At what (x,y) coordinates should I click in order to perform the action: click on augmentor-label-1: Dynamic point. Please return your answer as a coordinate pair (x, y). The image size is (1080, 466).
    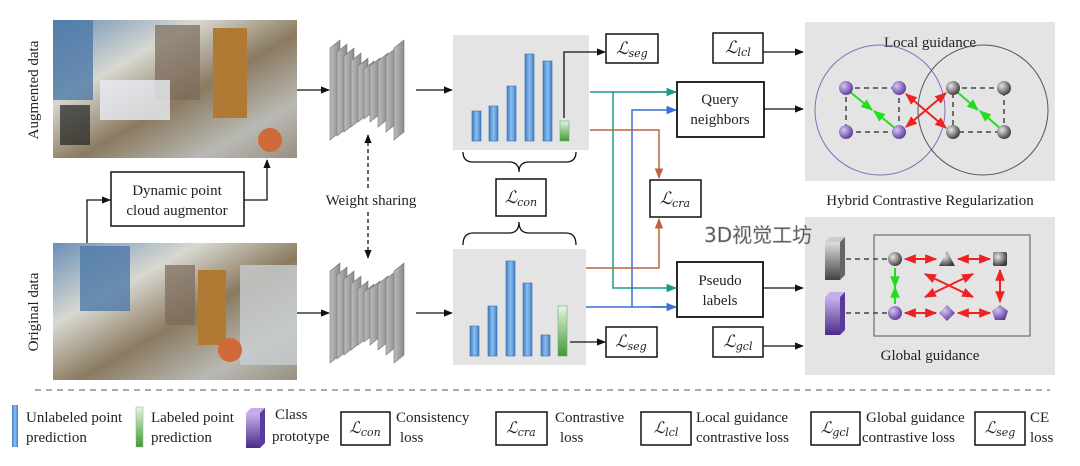
    Looking at the image, I should click on (177, 191).